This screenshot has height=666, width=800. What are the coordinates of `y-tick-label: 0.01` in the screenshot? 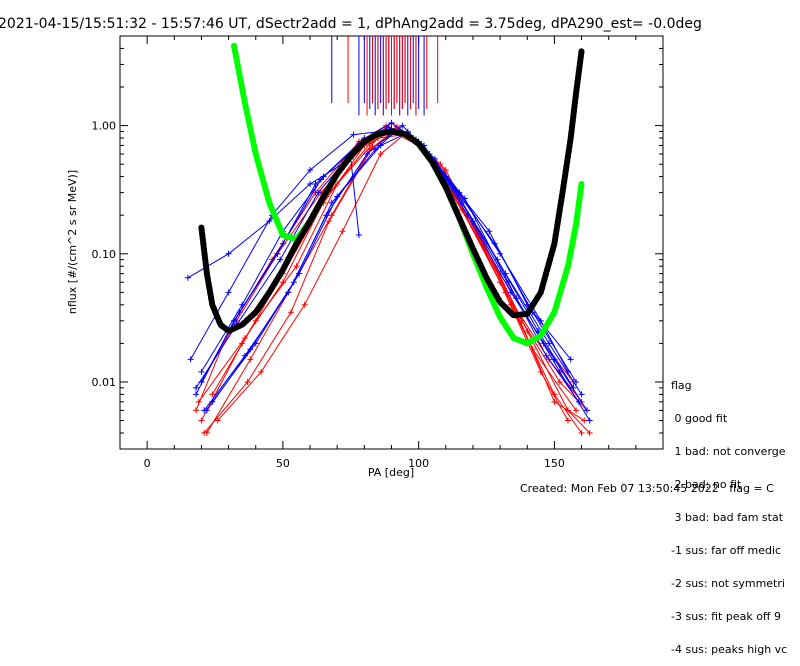 It's located at (104, 382).